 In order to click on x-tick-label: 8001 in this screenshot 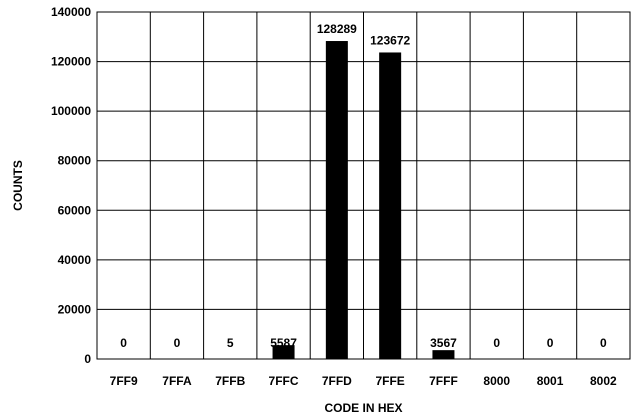, I will do `click(550, 381)`.